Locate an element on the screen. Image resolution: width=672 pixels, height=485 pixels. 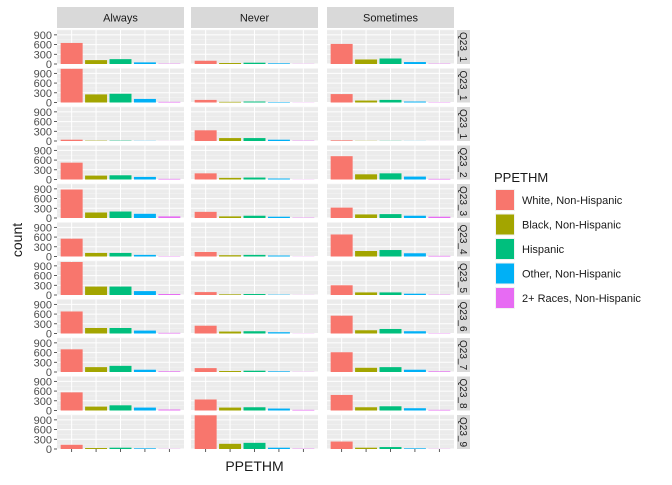
row-strip-label: Q23_1 is located at coordinates (462, 124).